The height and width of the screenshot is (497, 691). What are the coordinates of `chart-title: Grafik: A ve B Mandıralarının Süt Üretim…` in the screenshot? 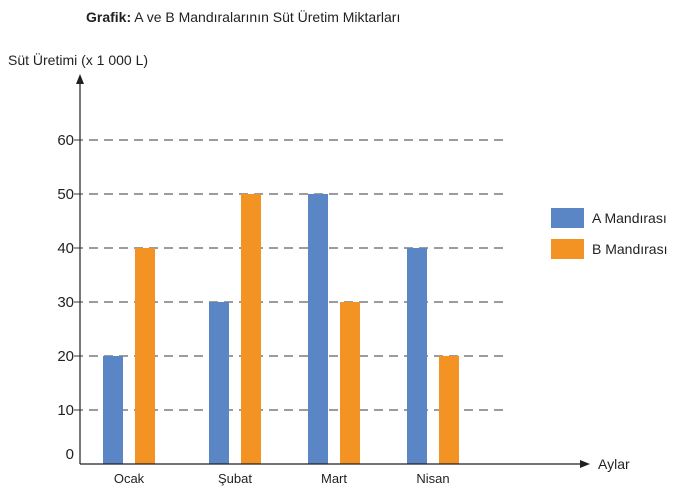 It's located at (243, 17).